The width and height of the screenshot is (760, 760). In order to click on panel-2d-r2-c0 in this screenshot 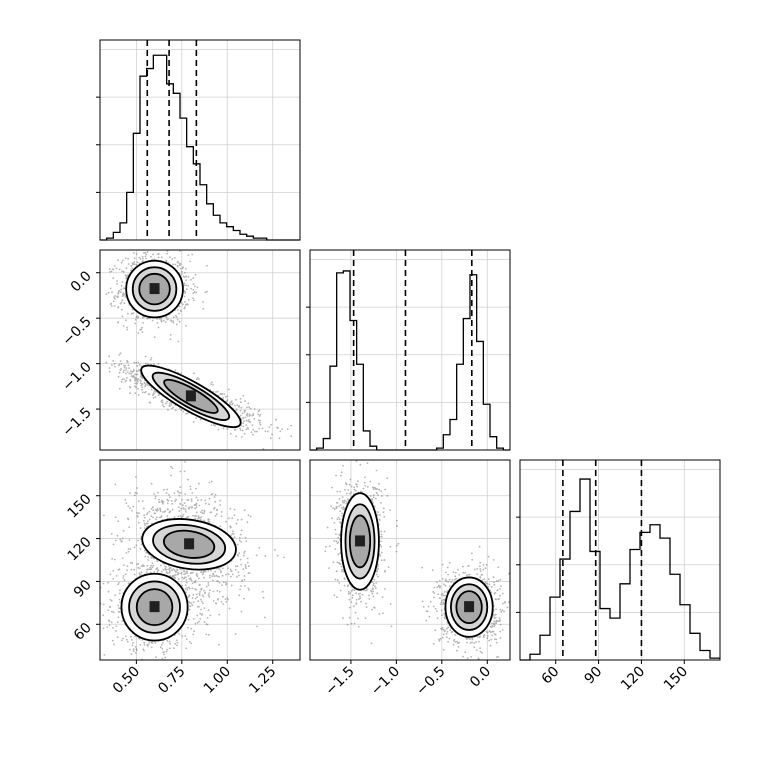, I will do `click(200, 560)`.